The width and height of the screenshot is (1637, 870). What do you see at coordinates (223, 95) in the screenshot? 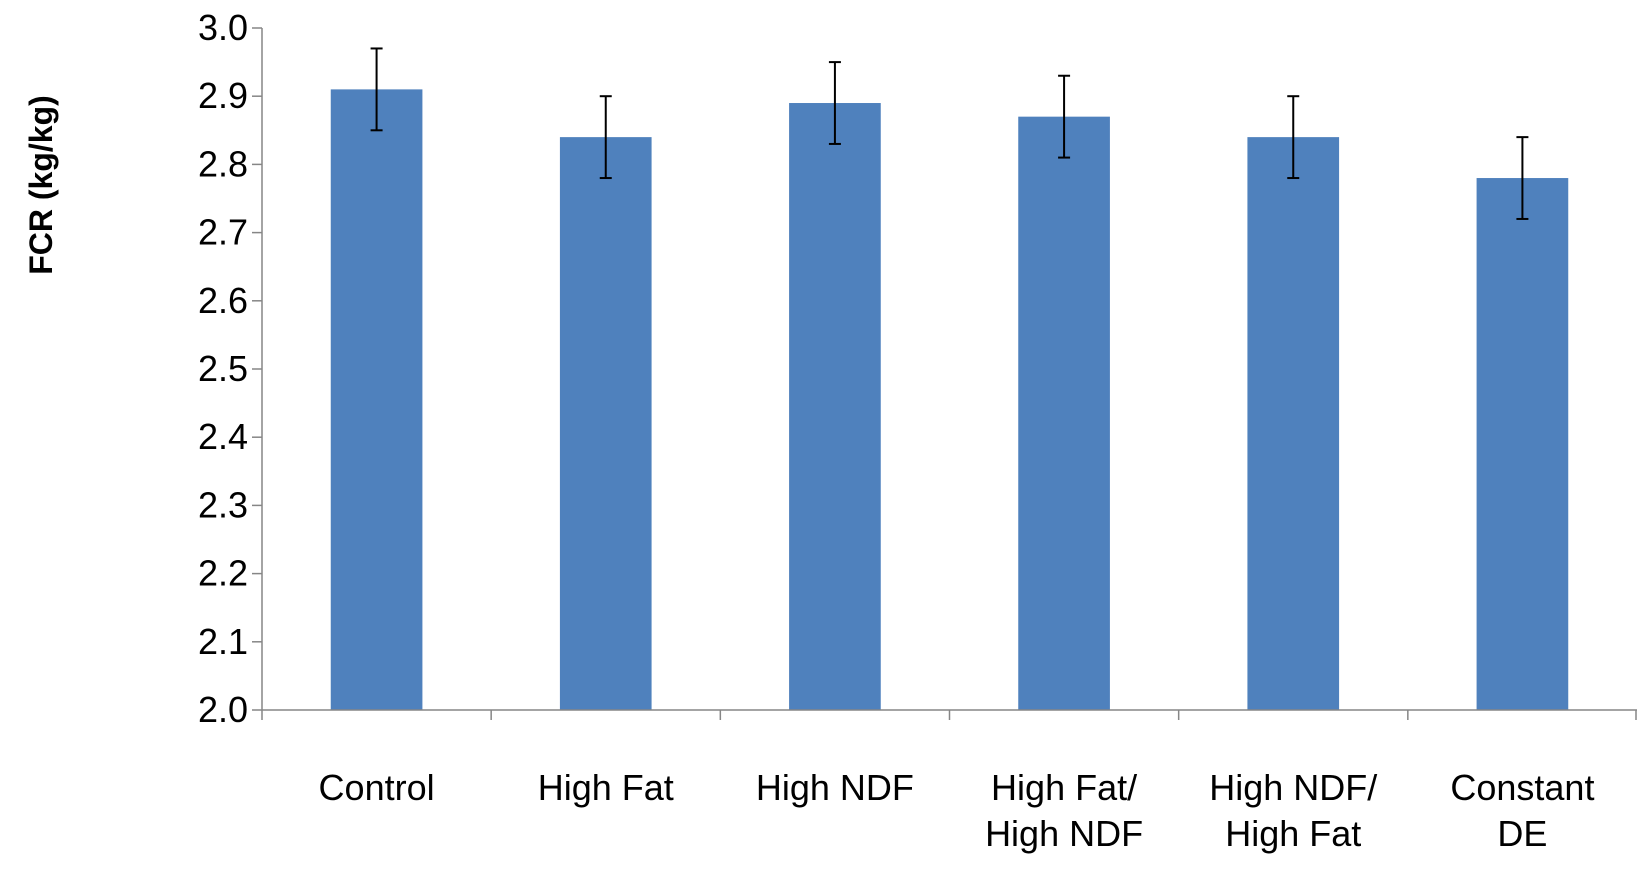
I see `y-tick-label: 2.9` at bounding box center [223, 95].